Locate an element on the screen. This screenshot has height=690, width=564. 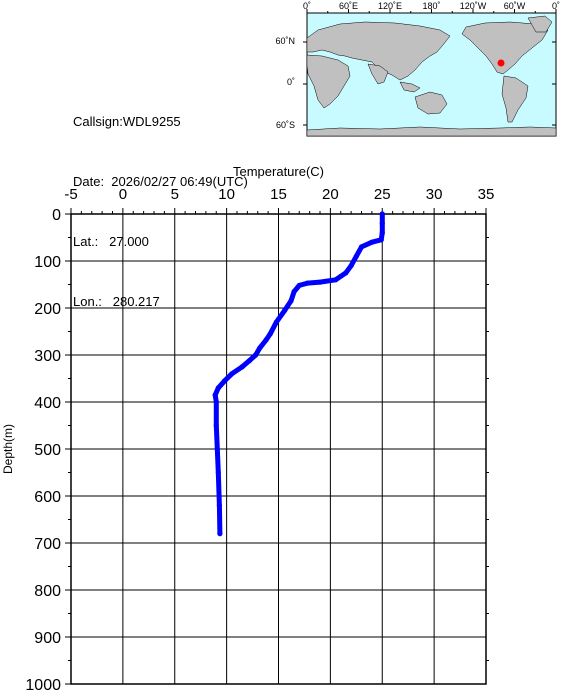
y-tick-label: 100 is located at coordinates (47, 262).